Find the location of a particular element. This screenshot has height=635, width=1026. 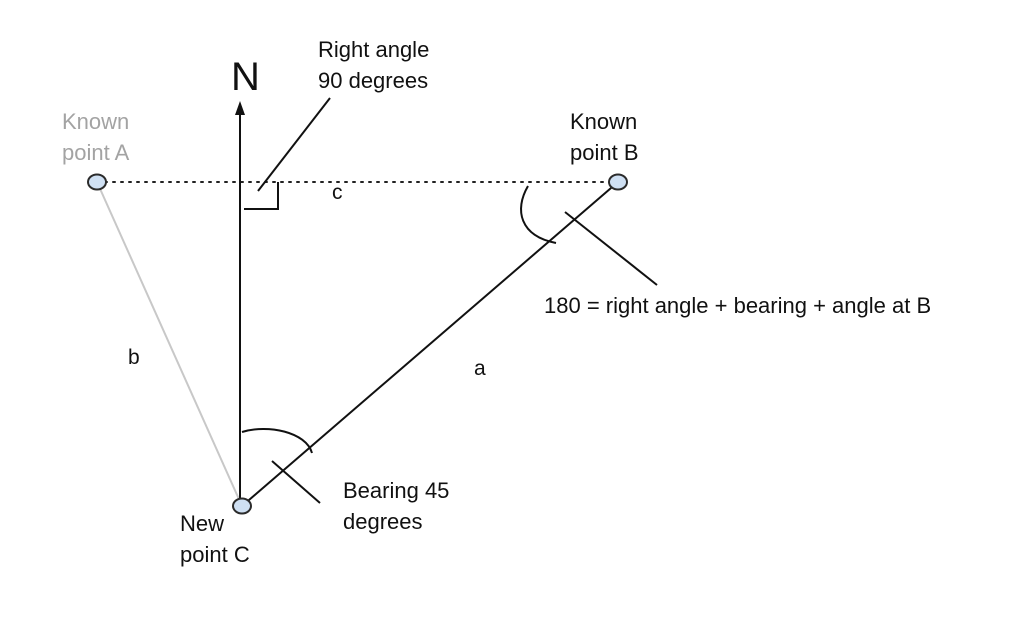

point-c-marker is located at coordinates (242, 506).